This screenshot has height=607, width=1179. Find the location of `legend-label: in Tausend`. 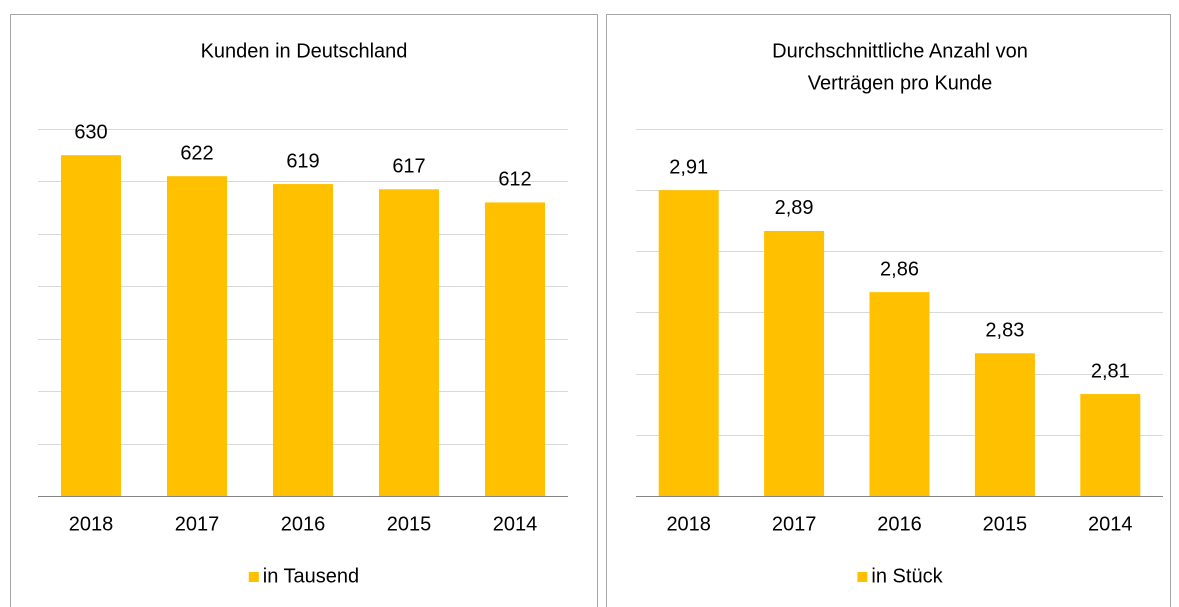

legend-label: in Tausend is located at coordinates (311, 576).